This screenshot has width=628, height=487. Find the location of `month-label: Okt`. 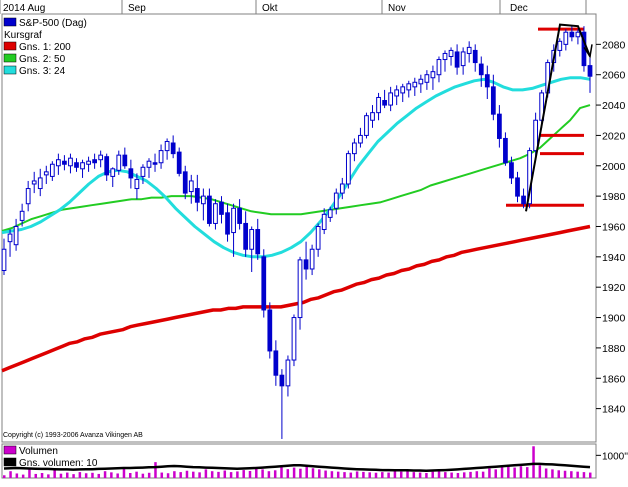

month-label: Okt is located at coordinates (270, 8).